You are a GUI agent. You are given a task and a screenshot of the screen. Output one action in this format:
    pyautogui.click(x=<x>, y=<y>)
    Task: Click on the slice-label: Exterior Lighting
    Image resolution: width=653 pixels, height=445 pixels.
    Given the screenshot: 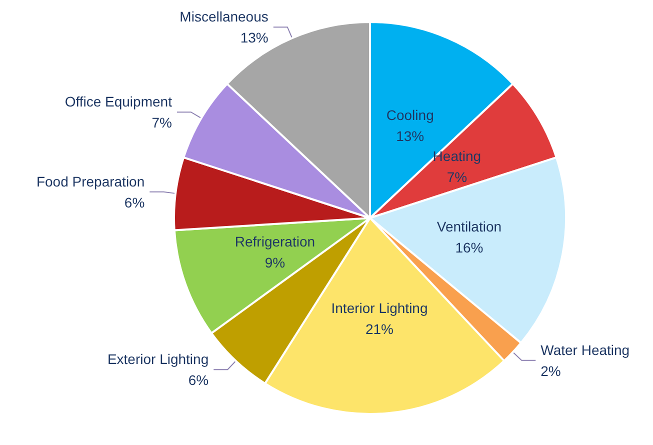 What is the action you would take?
    pyautogui.click(x=158, y=359)
    